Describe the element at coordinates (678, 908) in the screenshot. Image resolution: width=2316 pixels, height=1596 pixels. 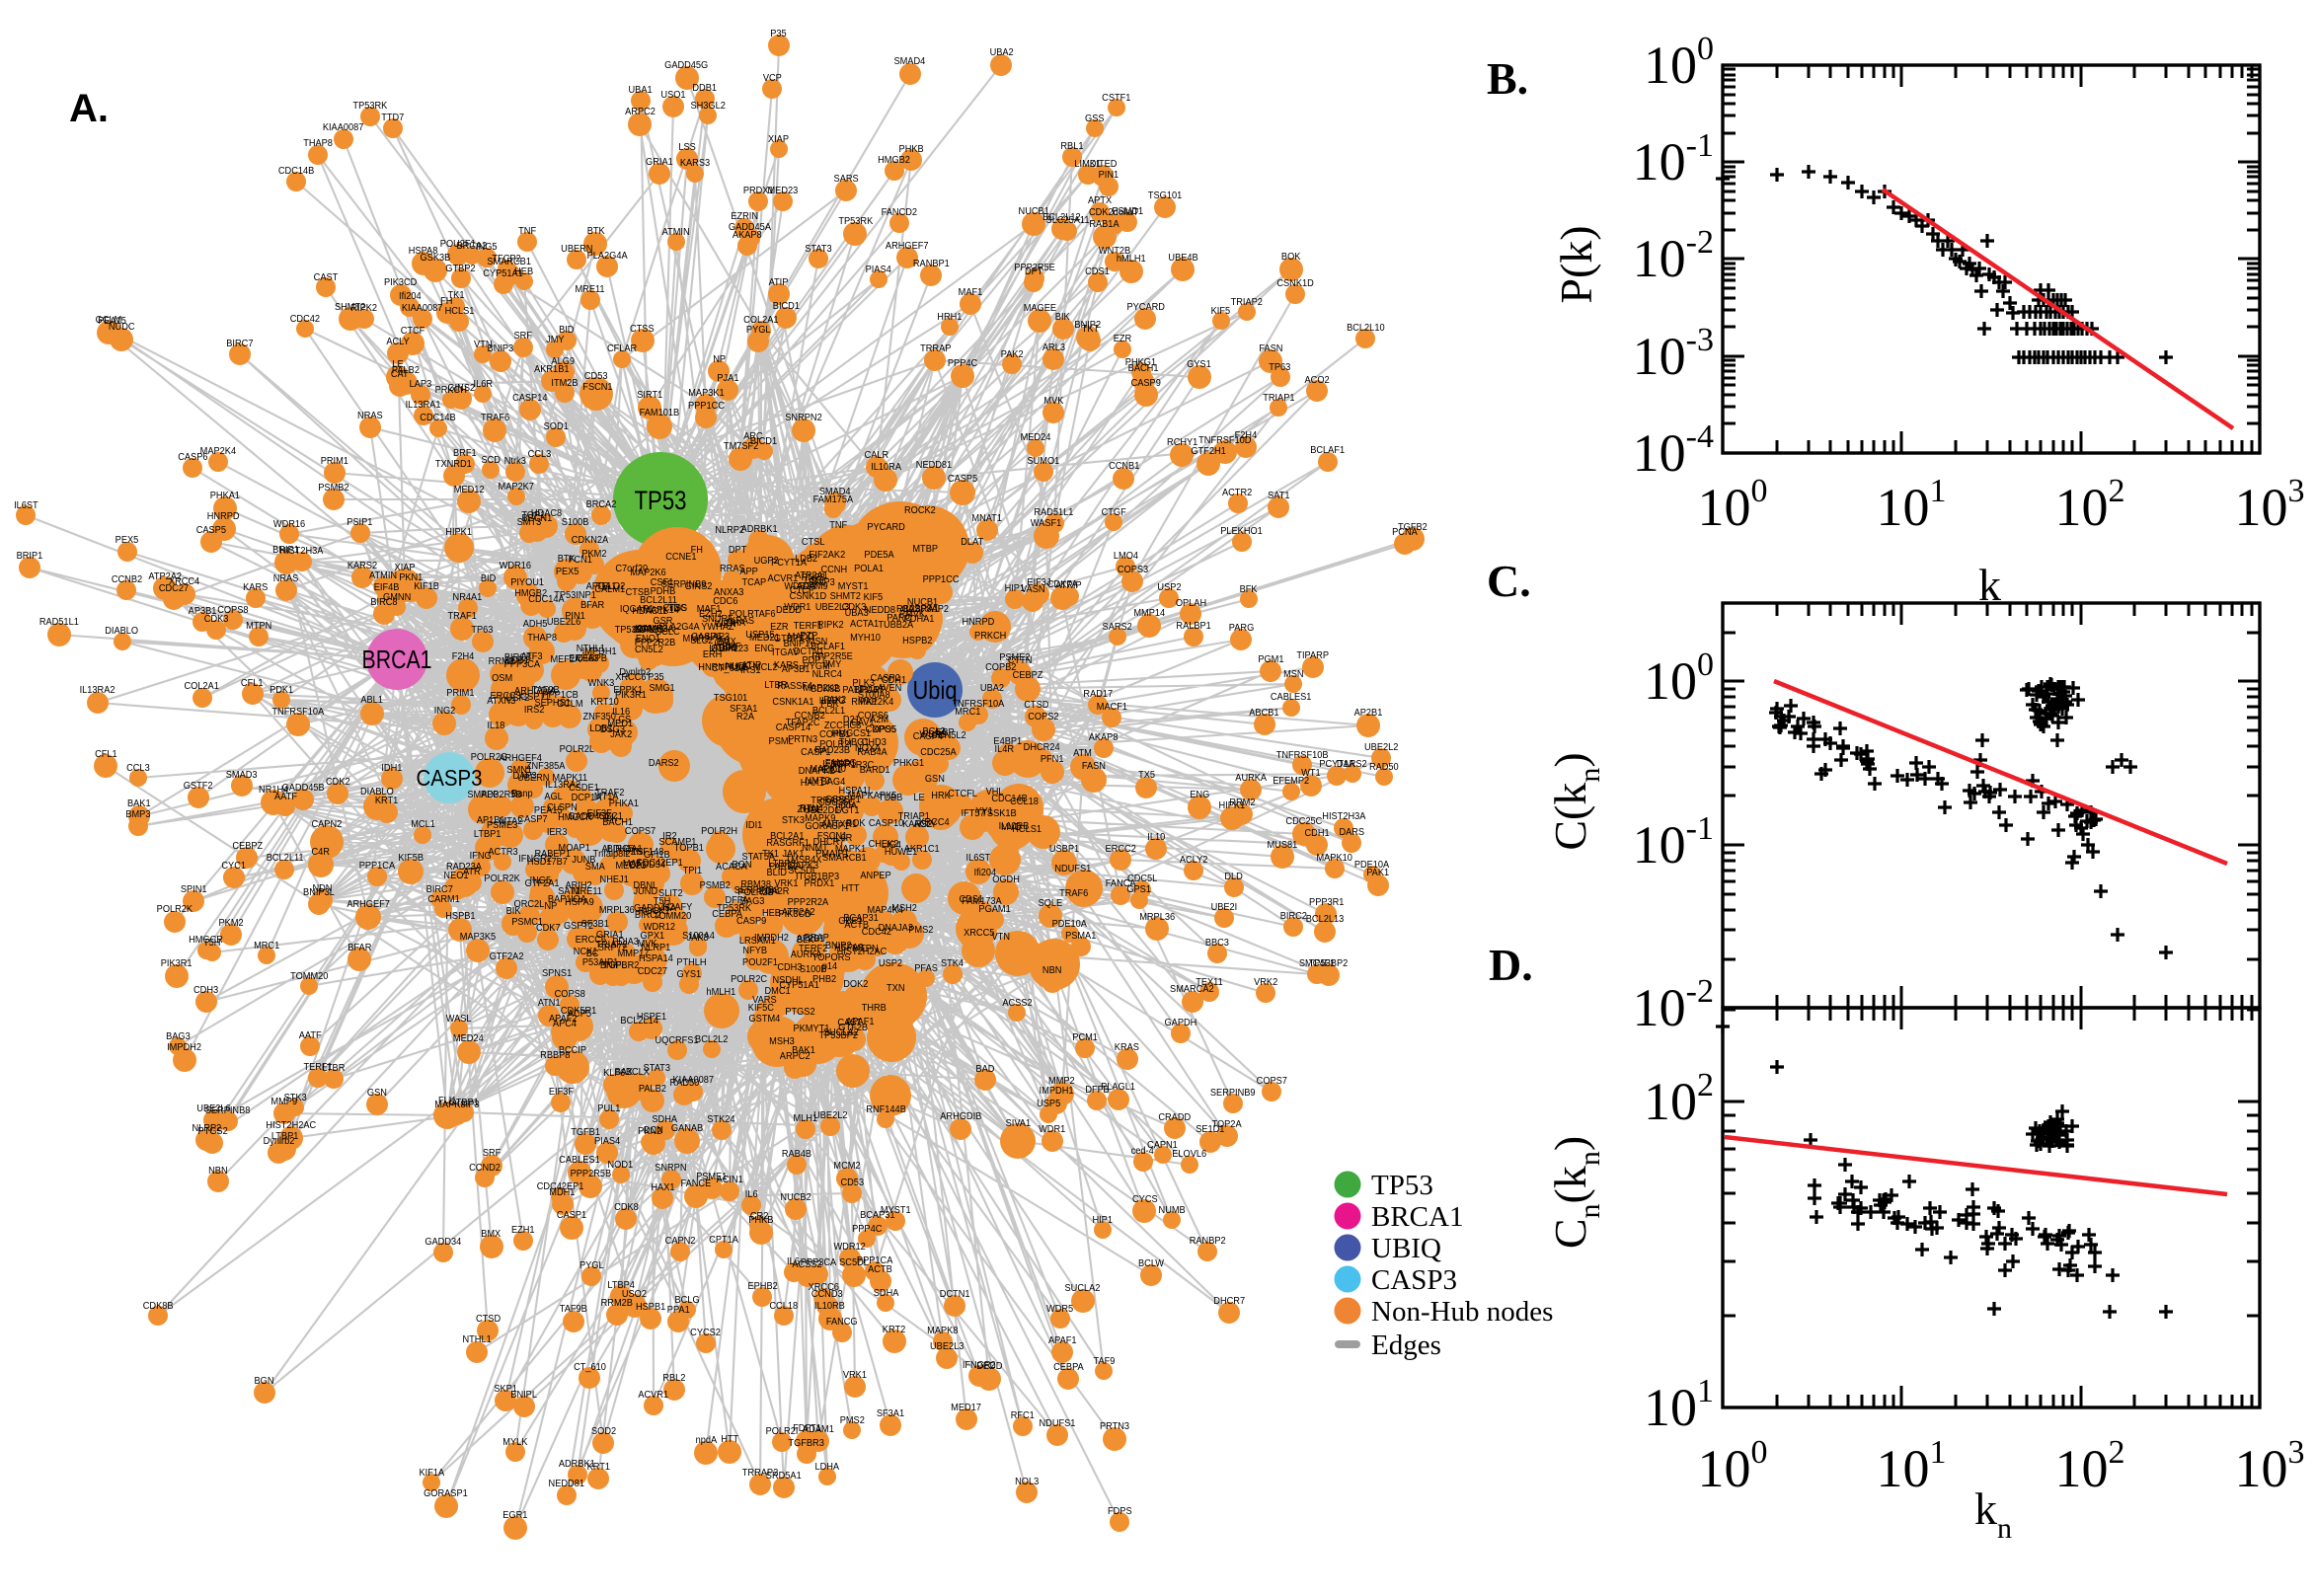
I see `svg-text: H2AFY` at that location.